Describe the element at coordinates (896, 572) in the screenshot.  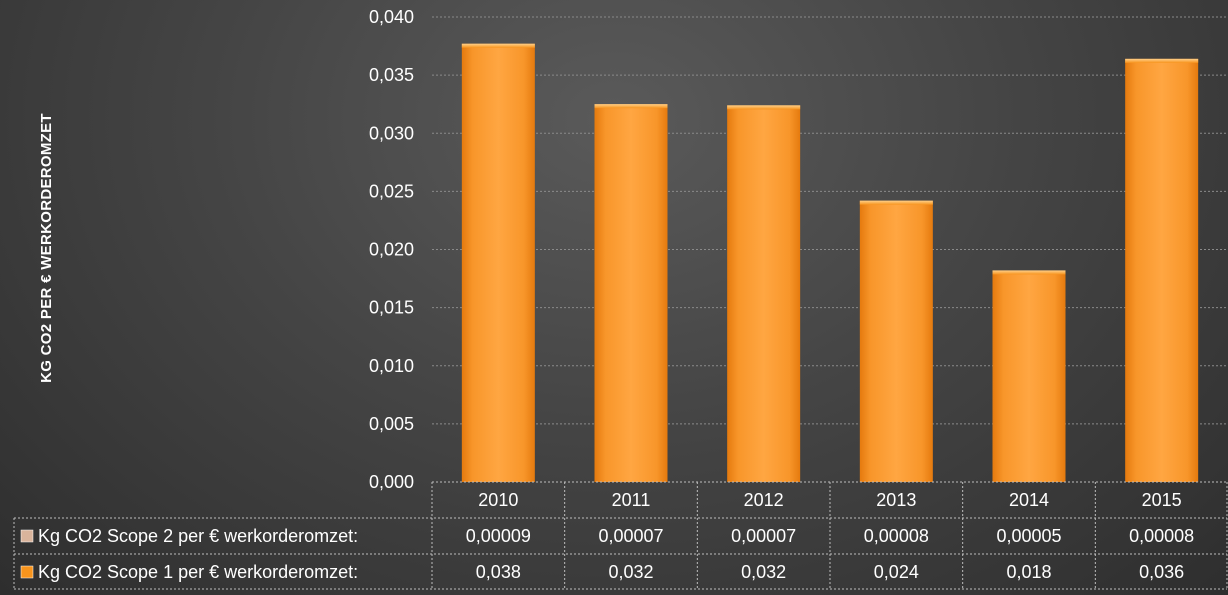
I see `data-value-label: 0,024` at that location.